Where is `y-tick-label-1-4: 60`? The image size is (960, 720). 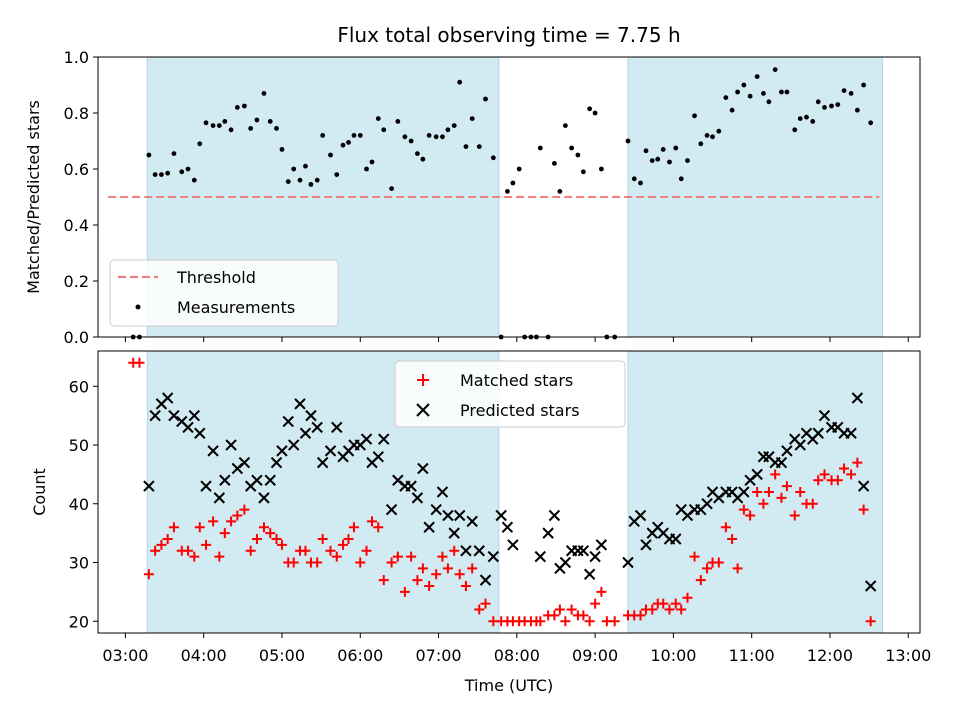 y-tick-label-1-4: 60 is located at coordinates (79, 386).